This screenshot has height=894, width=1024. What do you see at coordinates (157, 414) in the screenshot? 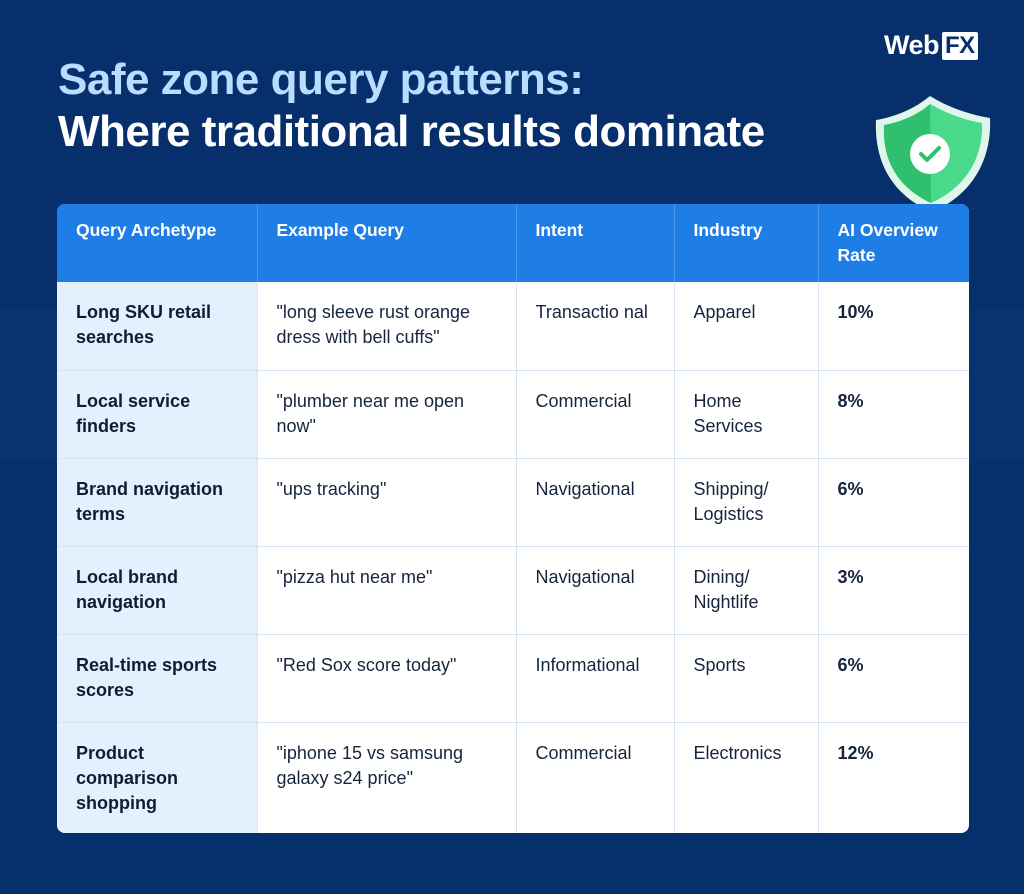
I see `cell-archetype: Local service finders` at bounding box center [157, 414].